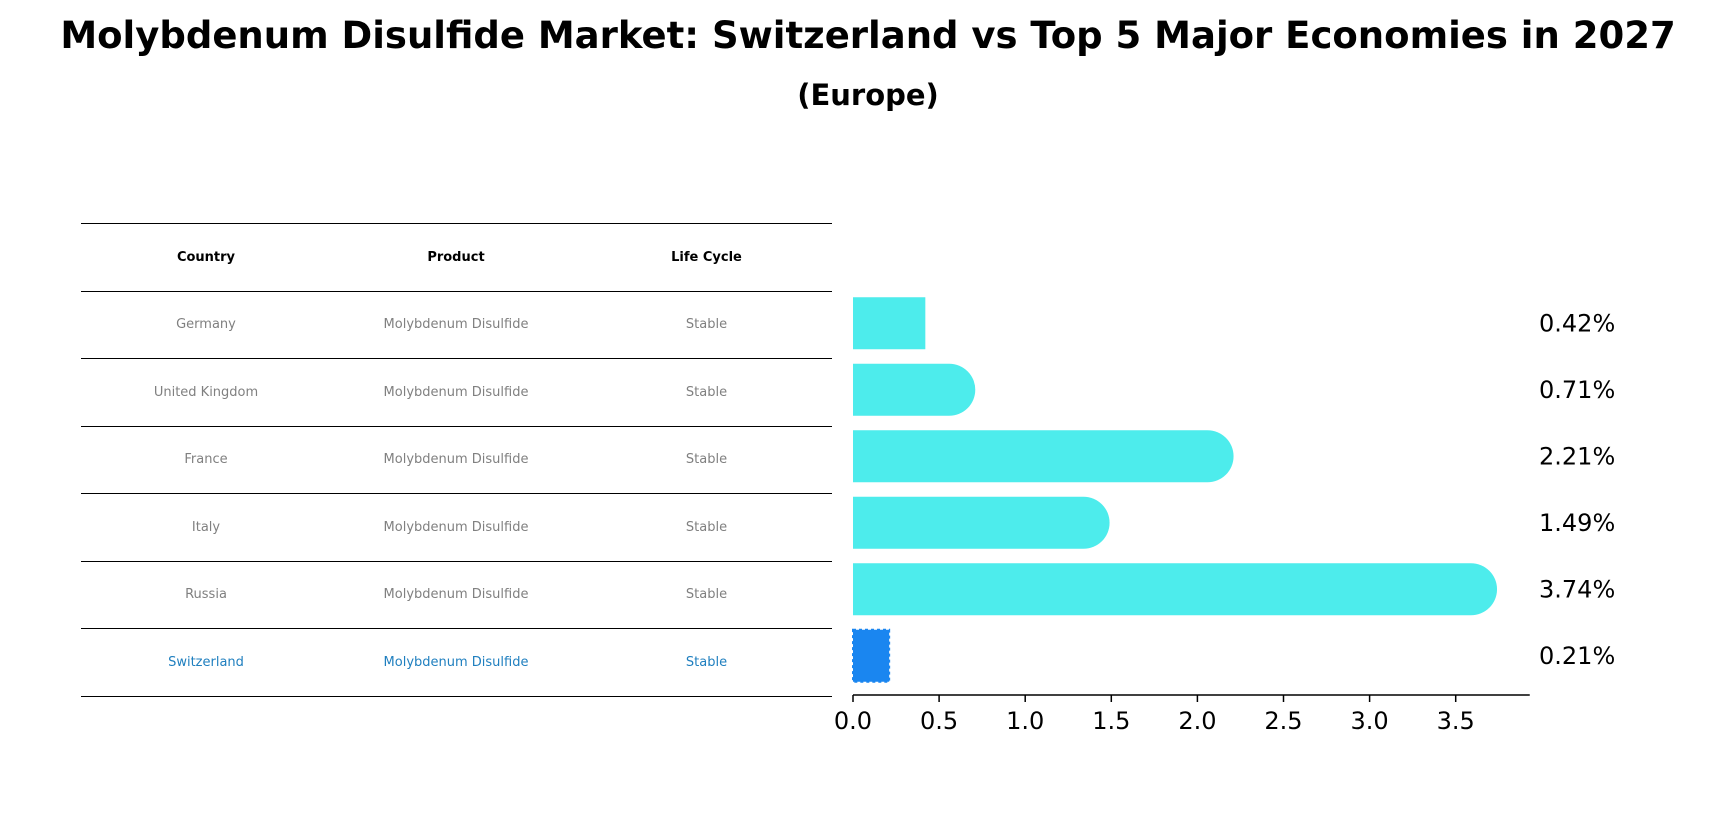  What do you see at coordinates (1577, 656) in the screenshot?
I see `bar-value-label: 0.21%` at bounding box center [1577, 656].